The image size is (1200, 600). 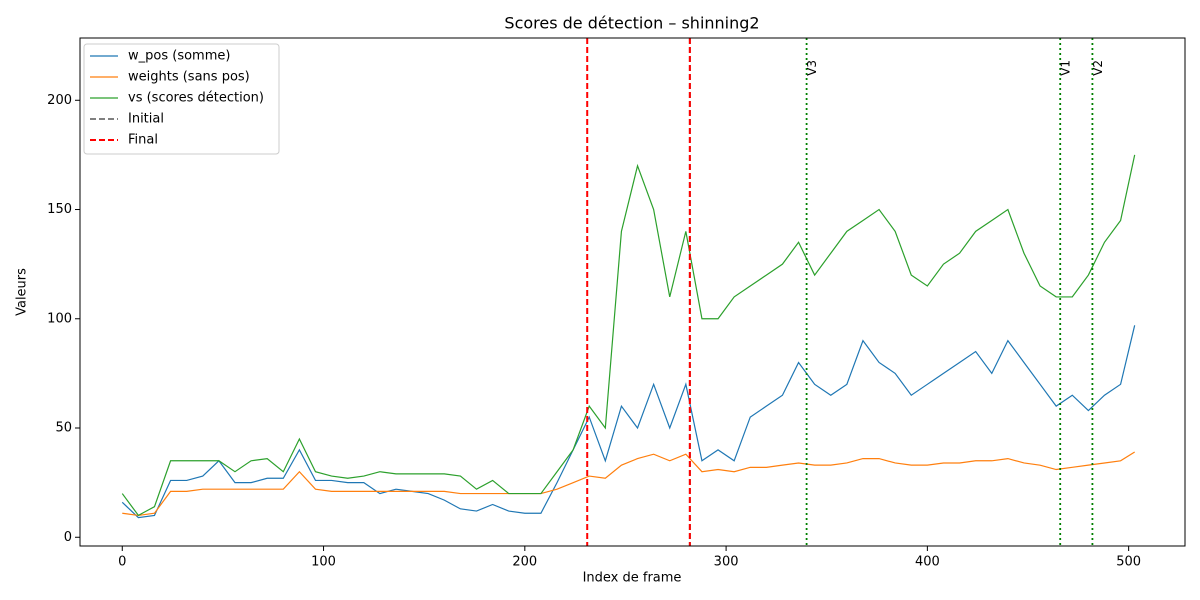 What do you see at coordinates (323, 562) in the screenshot?
I see `x-tick-label: 100` at bounding box center [323, 562].